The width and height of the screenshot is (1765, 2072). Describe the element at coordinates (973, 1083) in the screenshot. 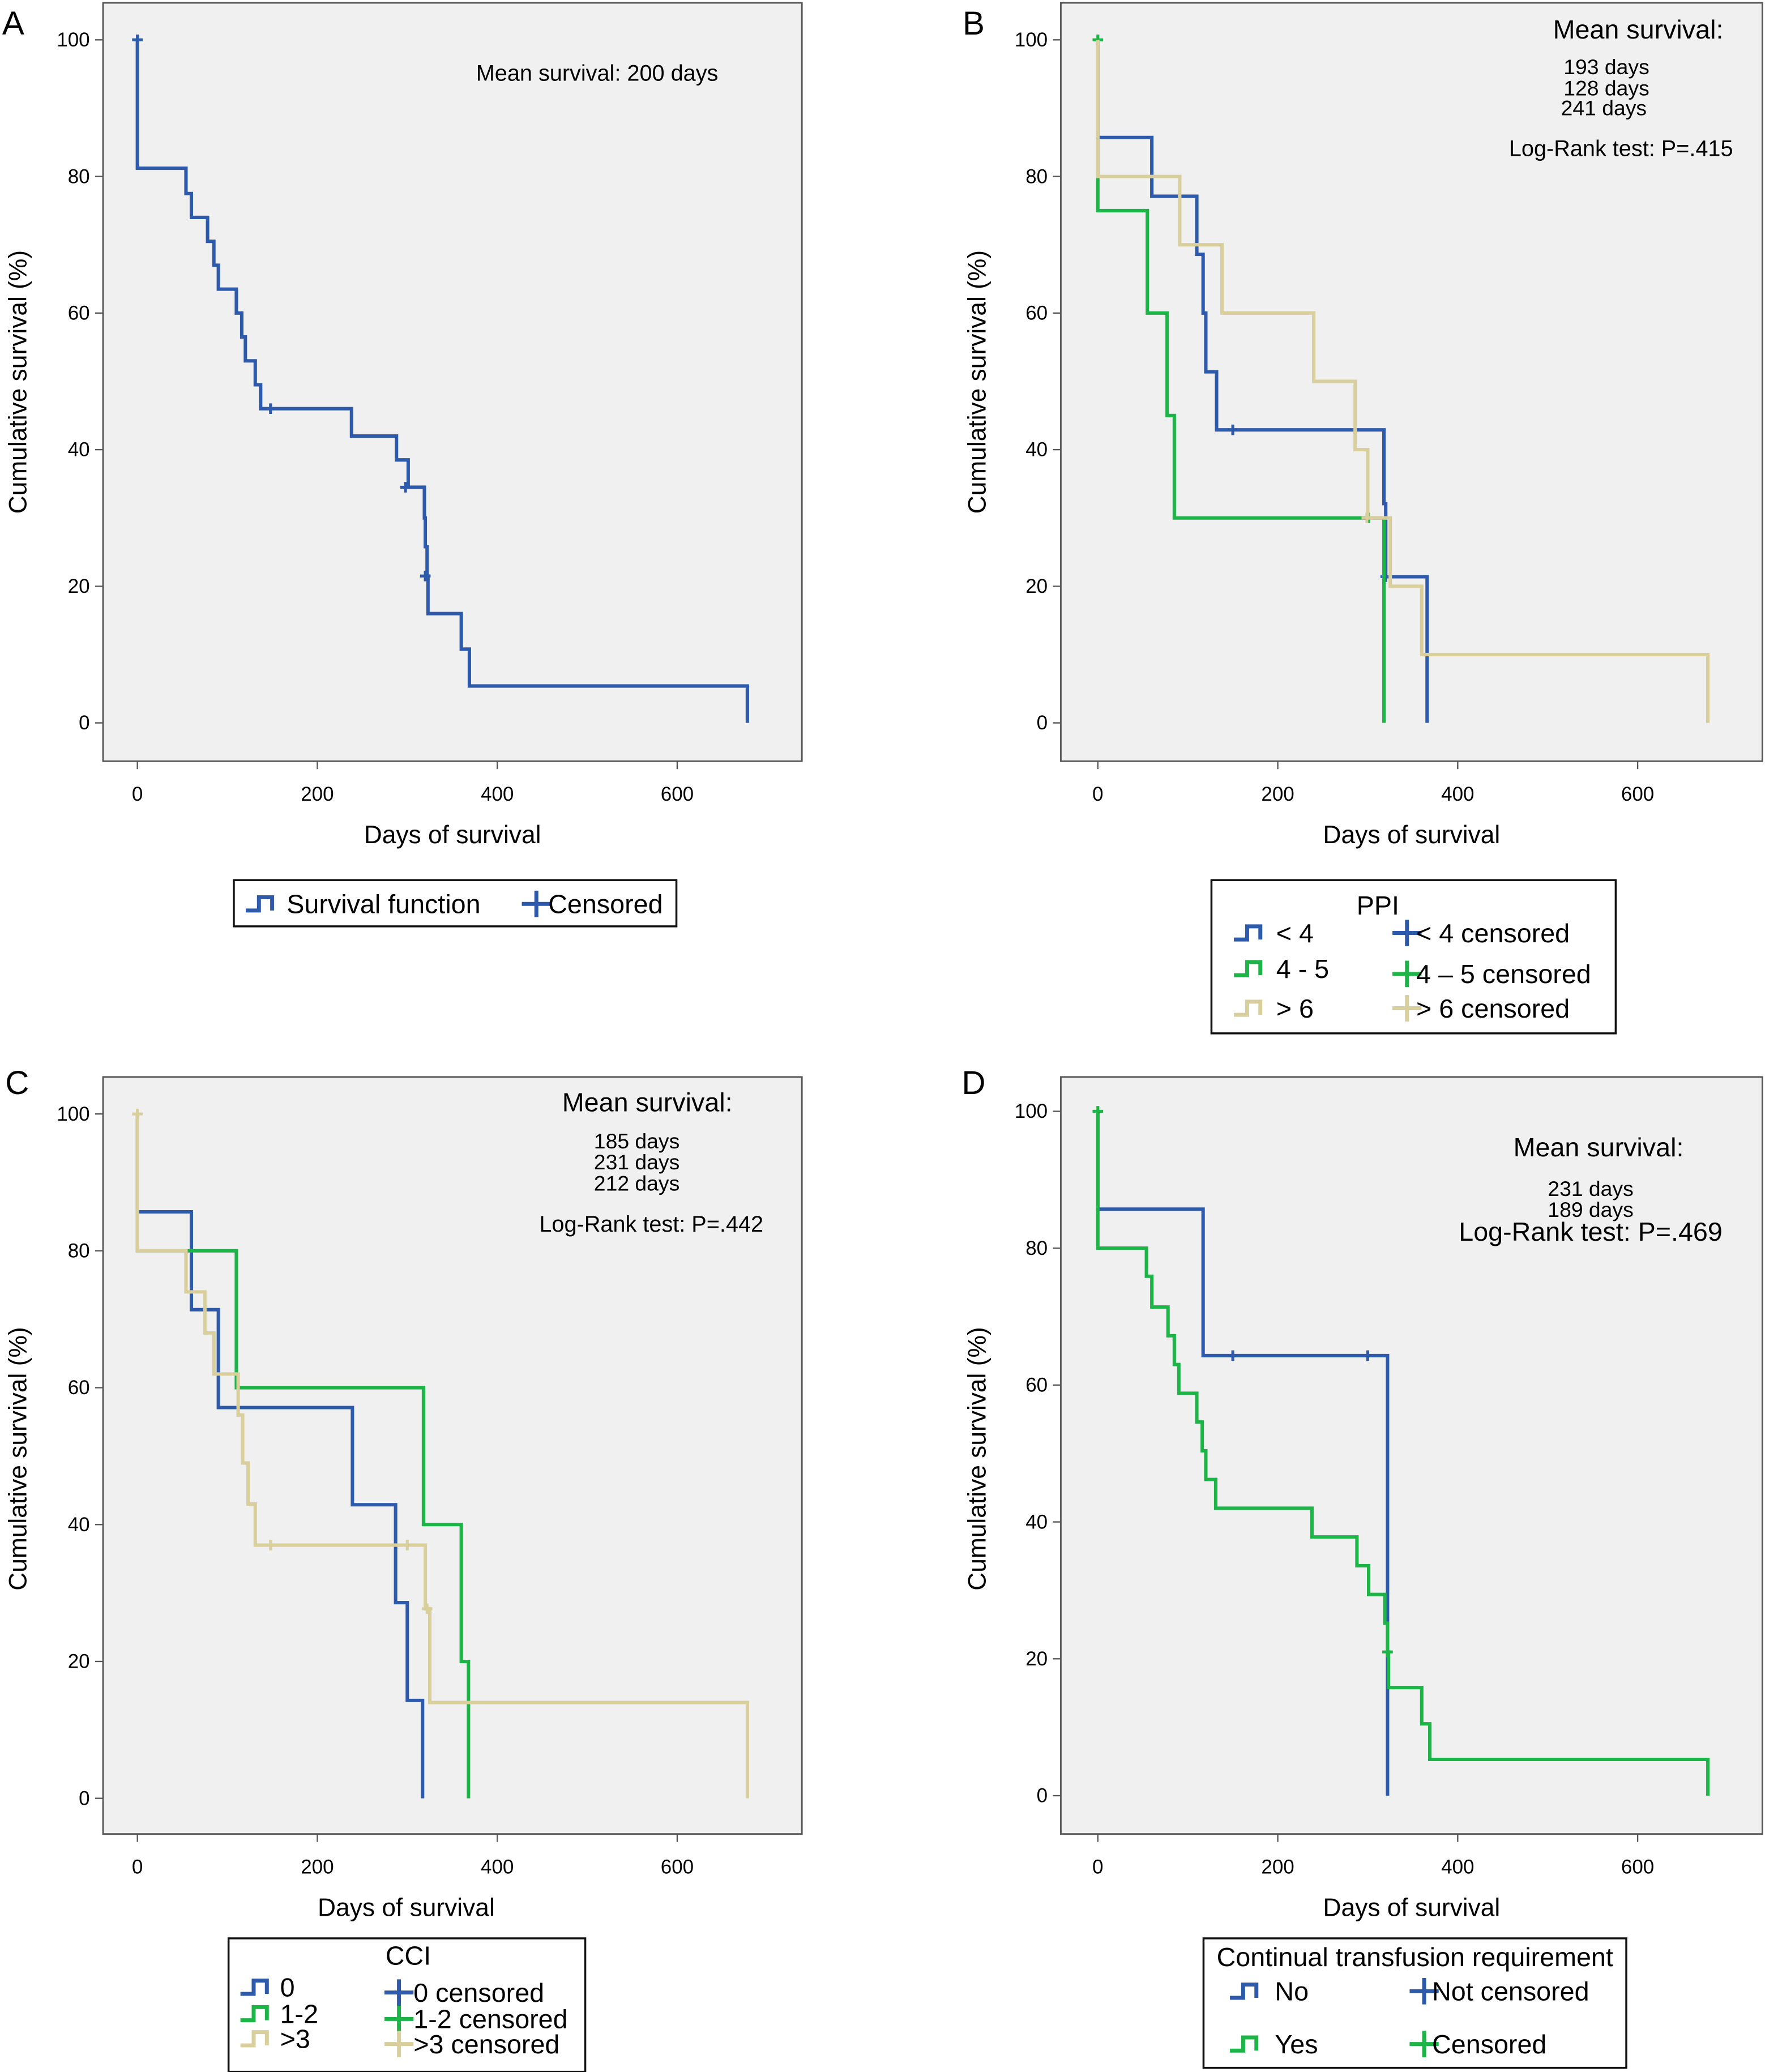

I see `panel-letter: D` at that location.